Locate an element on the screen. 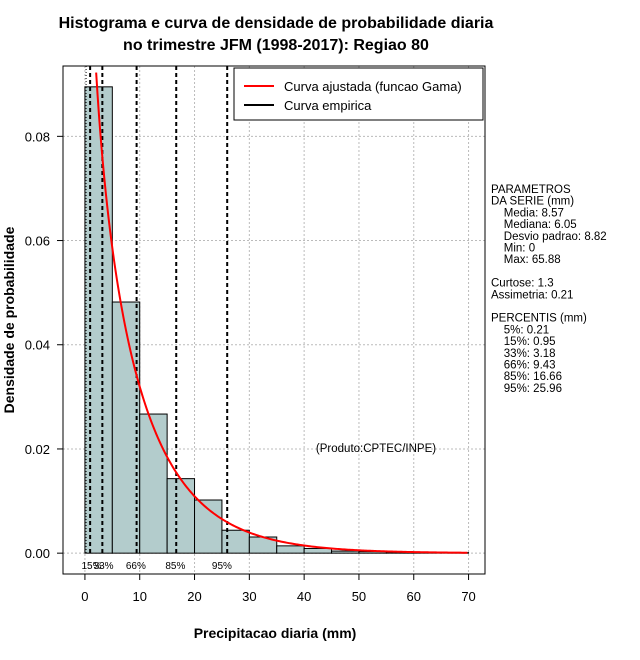 This screenshot has width=640, height=660. x-tick-label-1: 10 is located at coordinates (139, 596).